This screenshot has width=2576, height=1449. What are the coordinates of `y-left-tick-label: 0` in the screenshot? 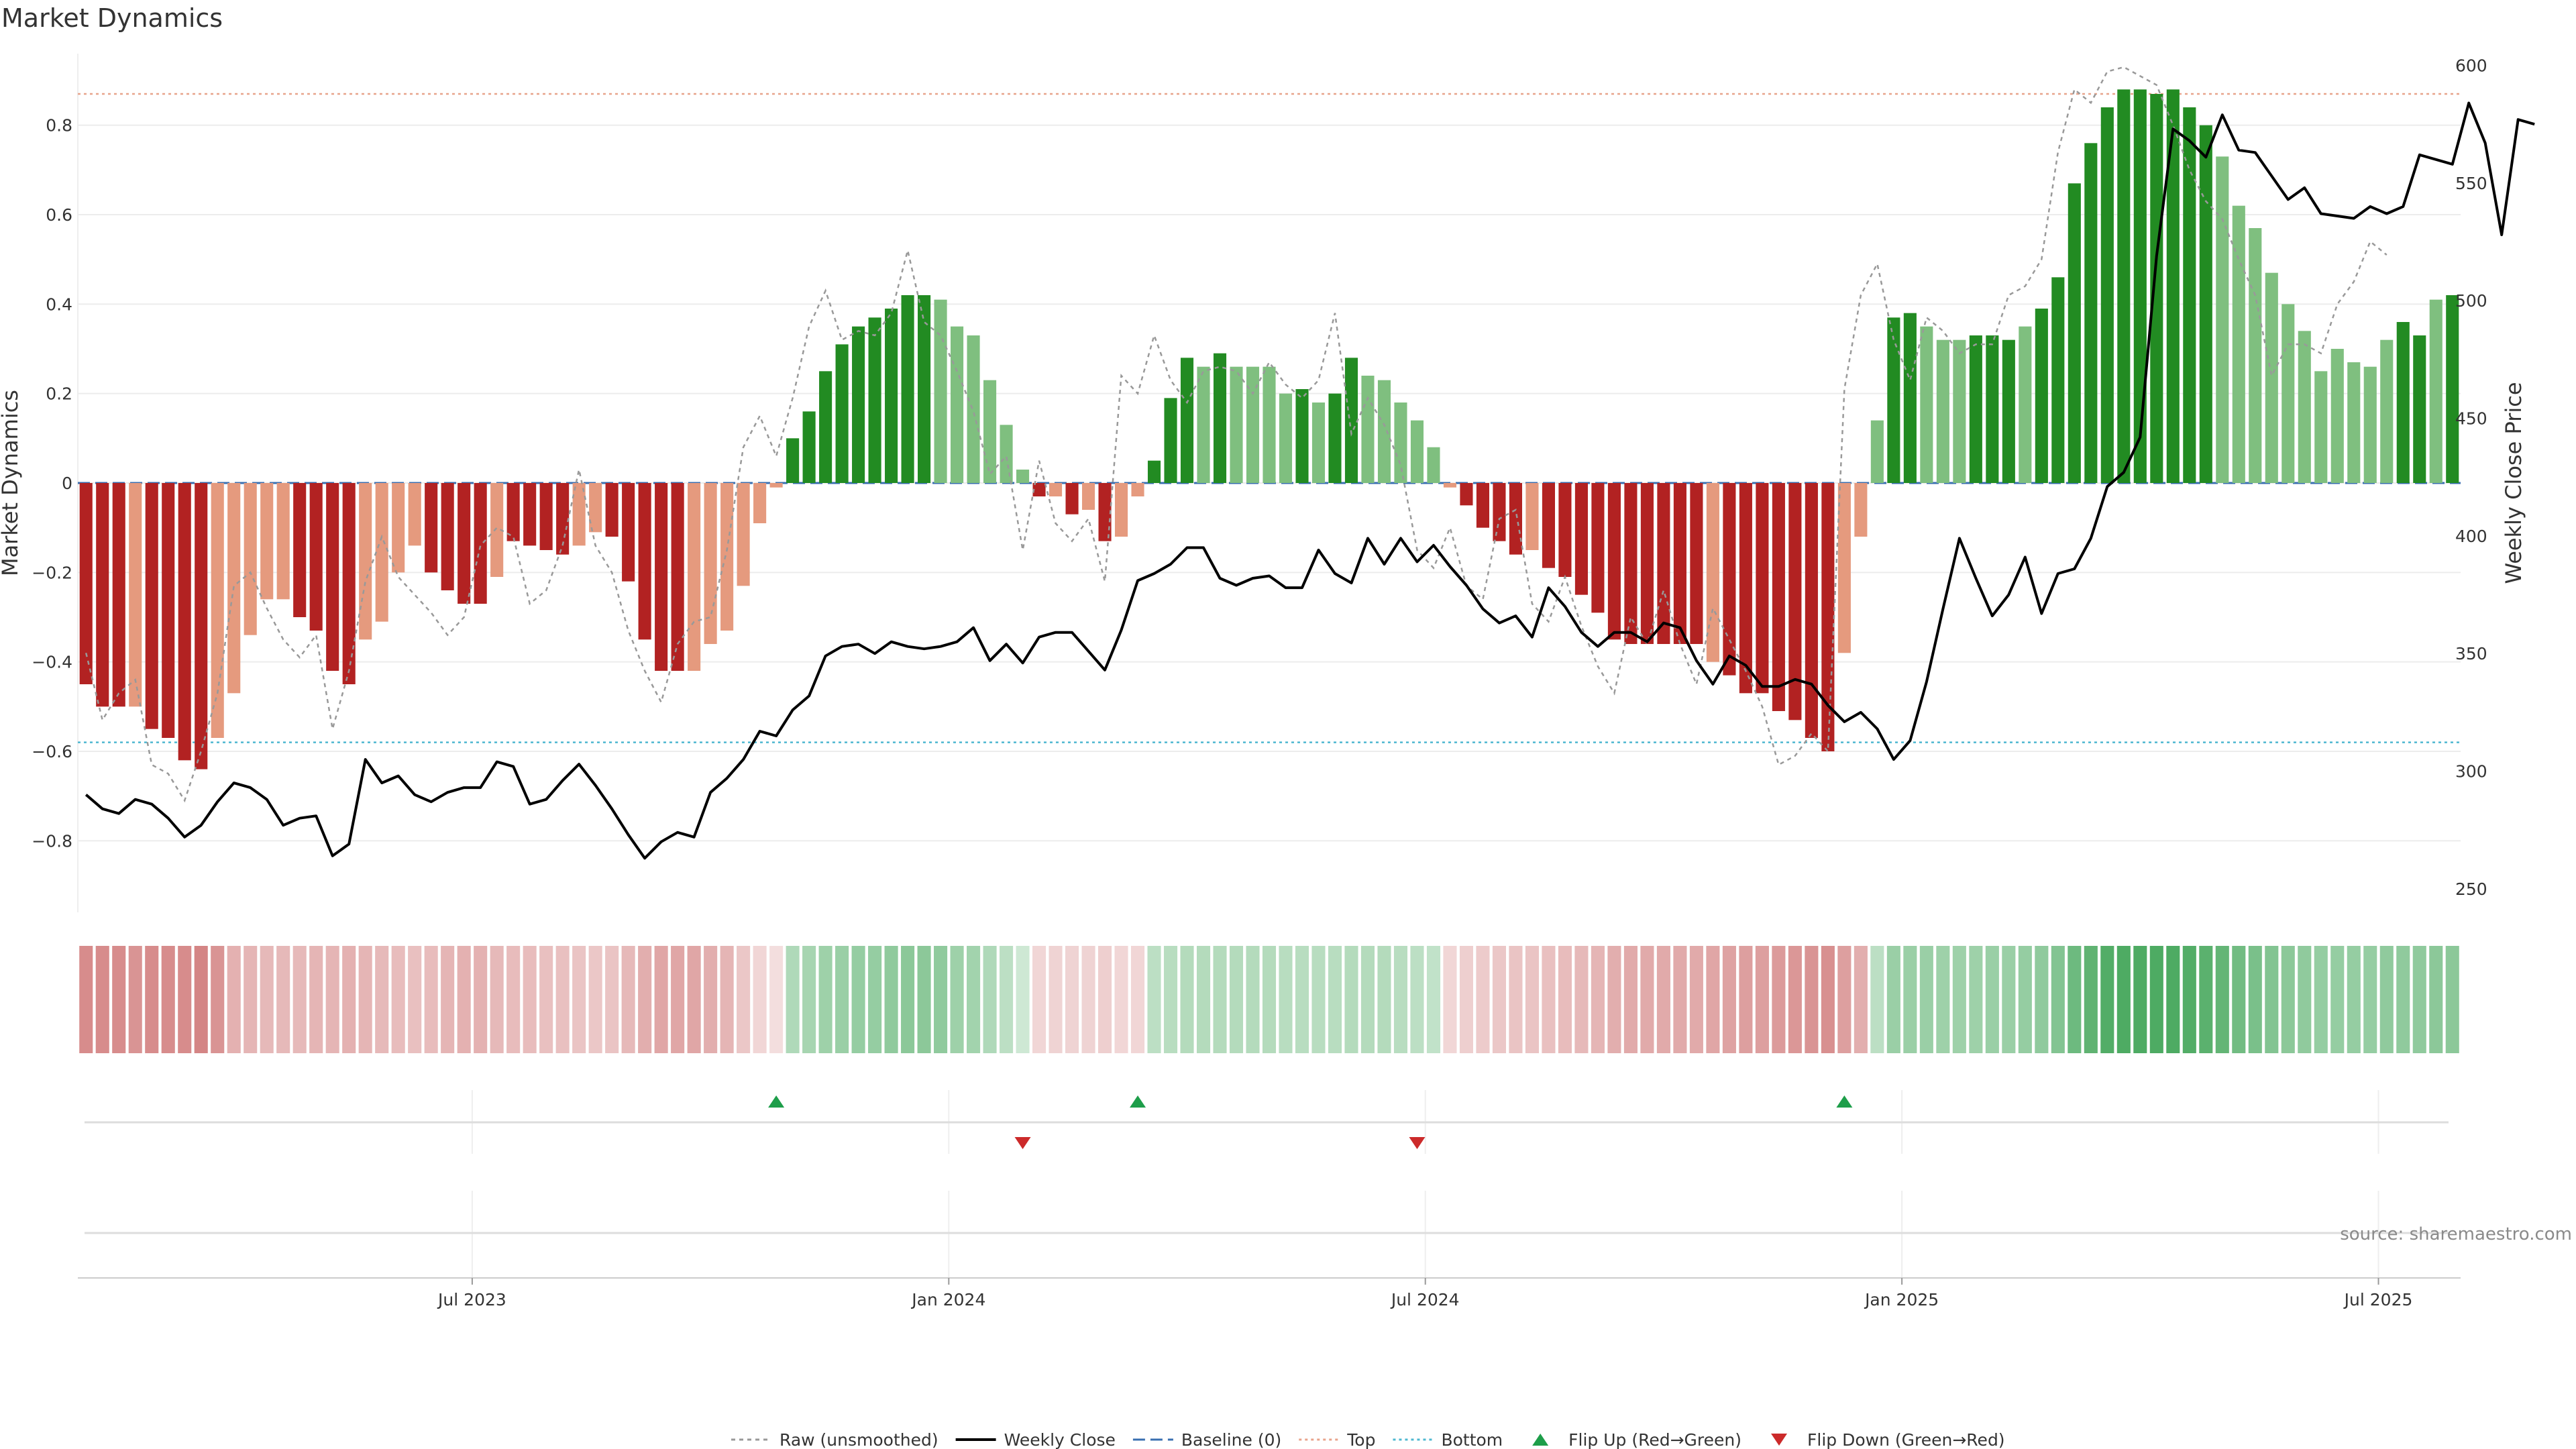 It's located at (67, 483).